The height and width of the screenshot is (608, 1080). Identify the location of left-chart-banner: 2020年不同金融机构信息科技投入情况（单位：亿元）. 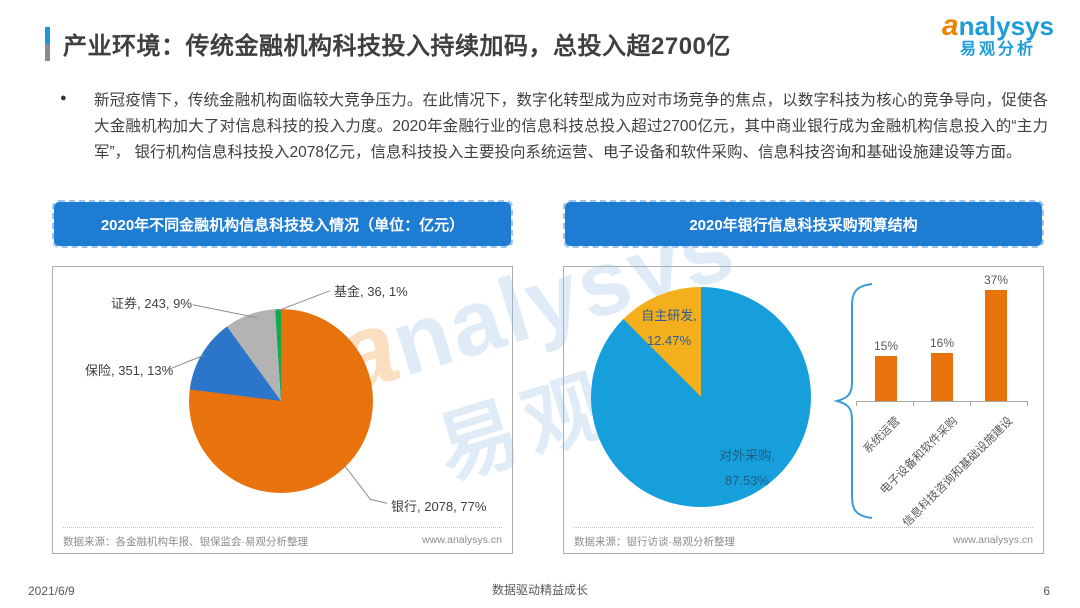
(282, 224).